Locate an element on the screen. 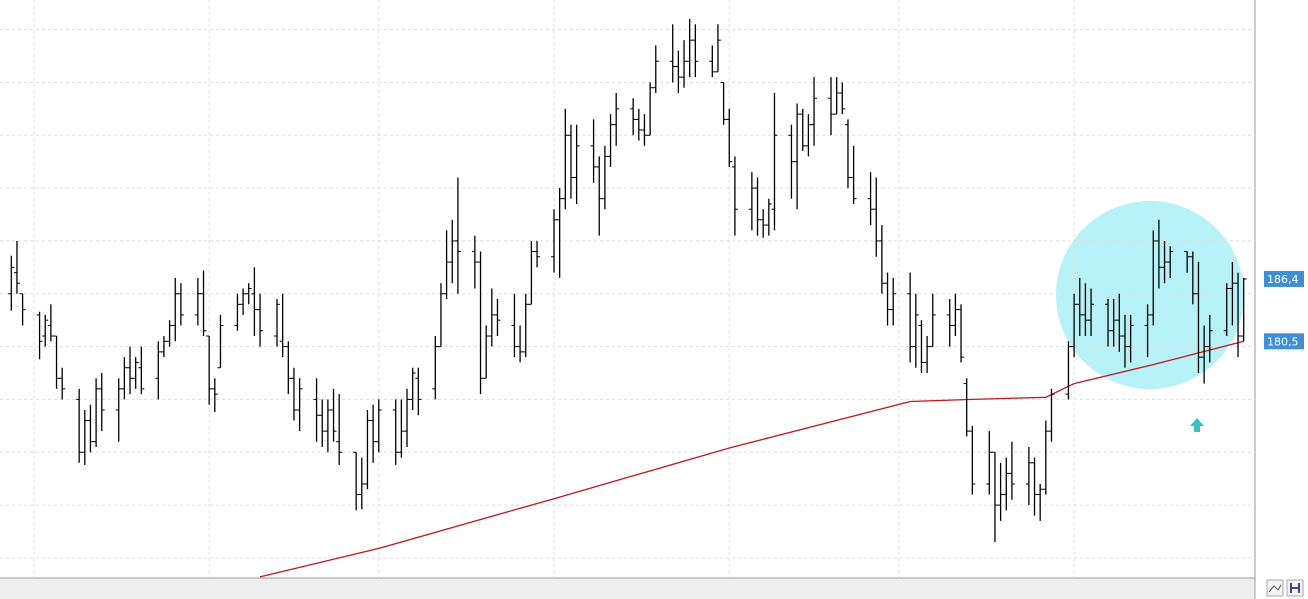 The height and width of the screenshot is (599, 1308). zoom-icon is located at coordinates (1275, 588).